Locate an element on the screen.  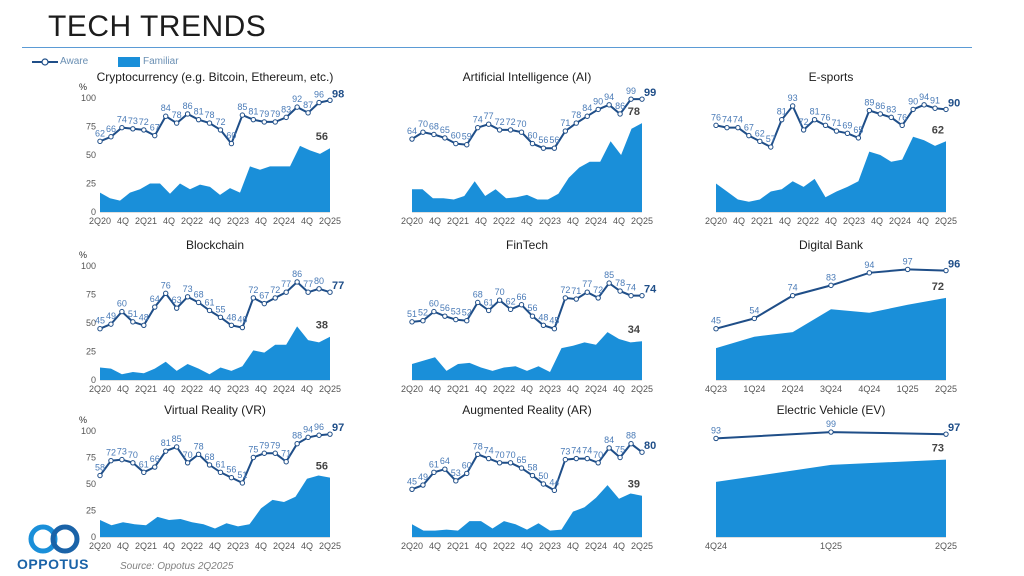
y-tick-label: 0 is located at coordinates (93, 537).